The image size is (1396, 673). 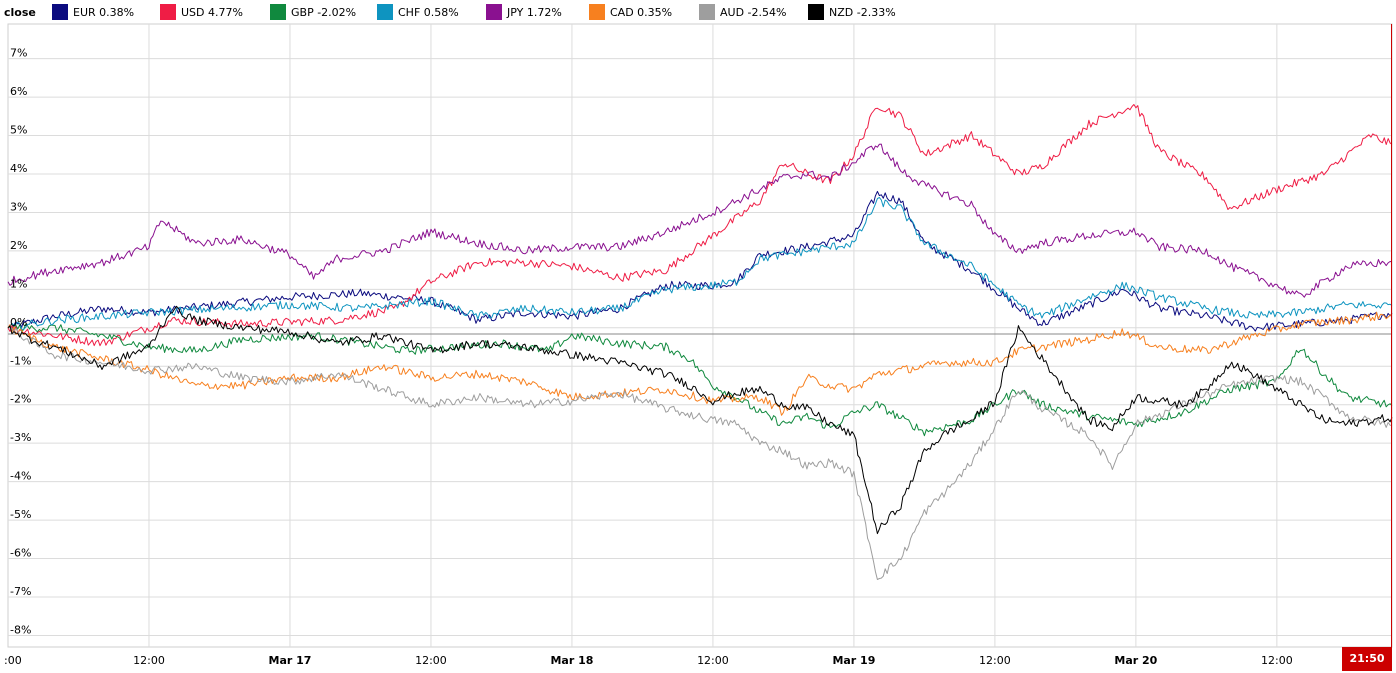 What do you see at coordinates (20, 629) in the screenshot?
I see `y-tick-label: -8%` at bounding box center [20, 629].